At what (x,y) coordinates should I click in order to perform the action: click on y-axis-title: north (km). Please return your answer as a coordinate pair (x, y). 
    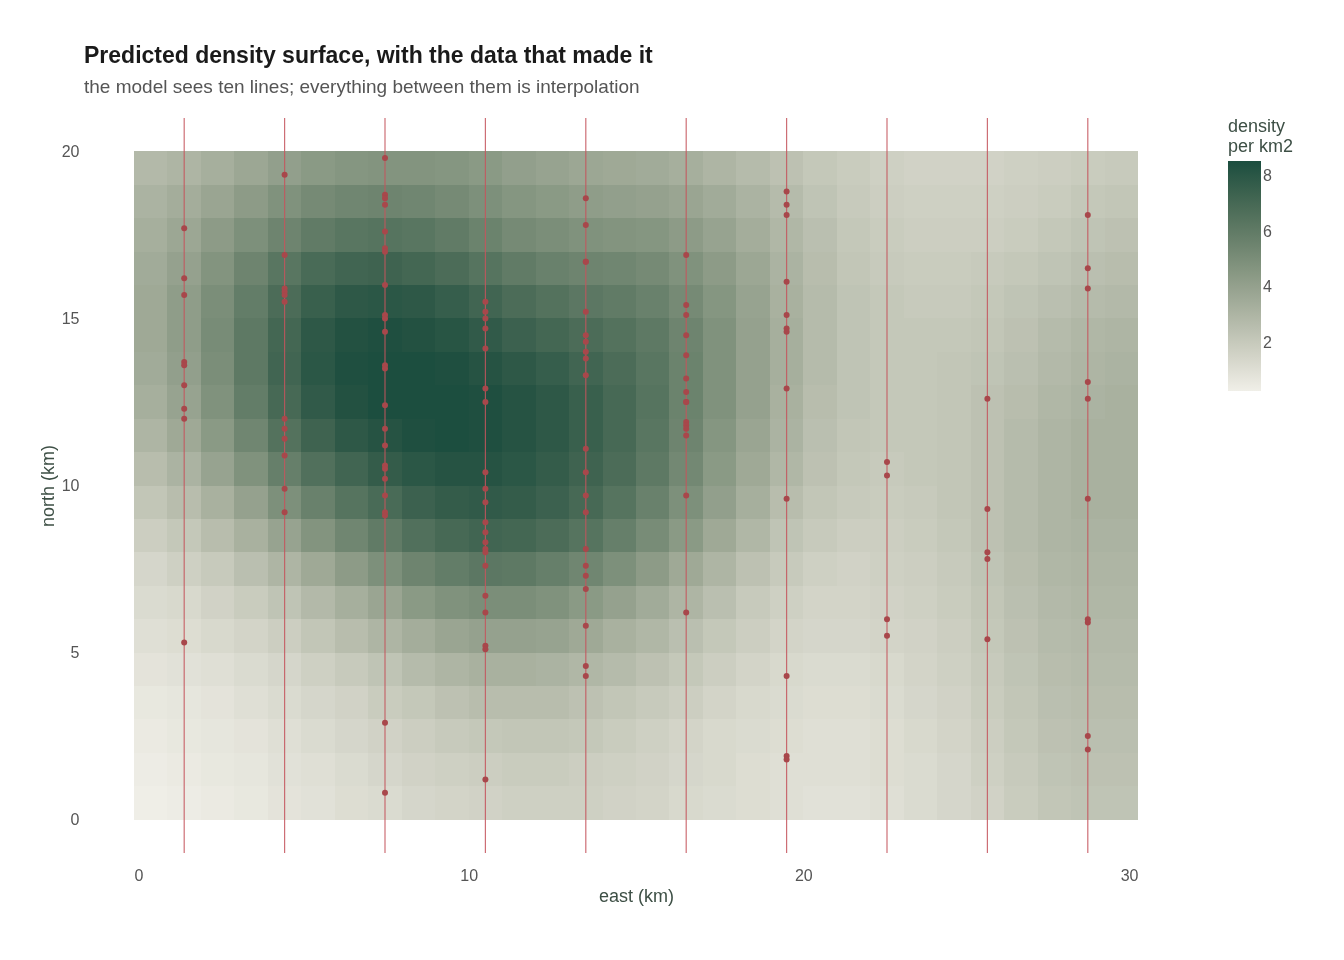
    Looking at the image, I should click on (47, 486).